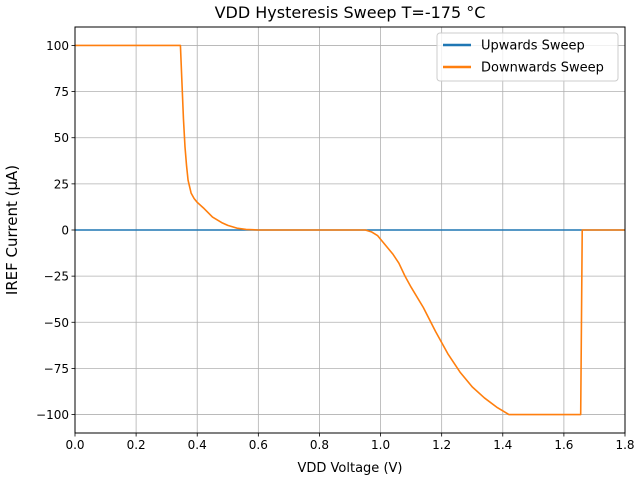 This screenshot has height=480, width=640. I want to click on legend-label: Upwards Sweep, so click(533, 46).